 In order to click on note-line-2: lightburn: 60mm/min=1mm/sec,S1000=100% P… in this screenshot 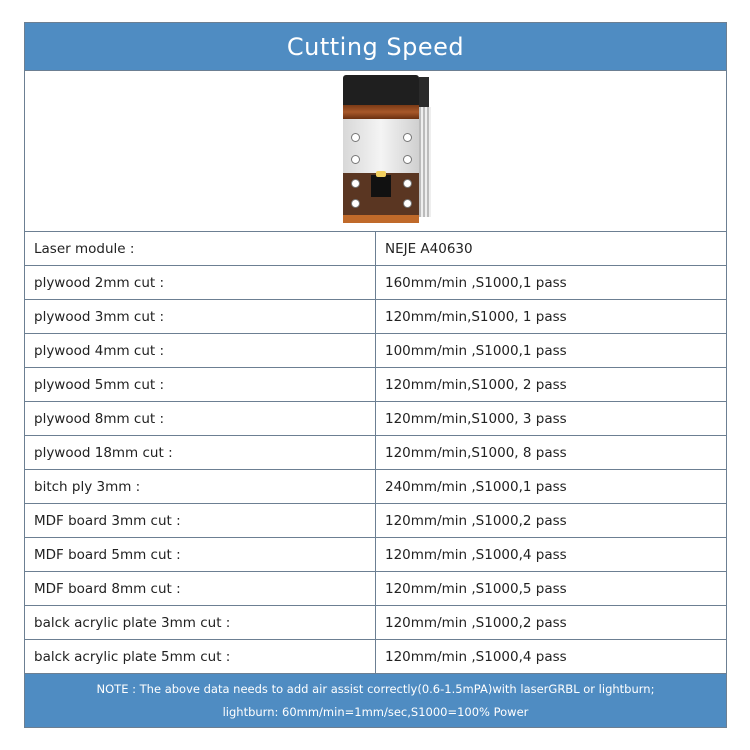, I will do `click(375, 712)`.